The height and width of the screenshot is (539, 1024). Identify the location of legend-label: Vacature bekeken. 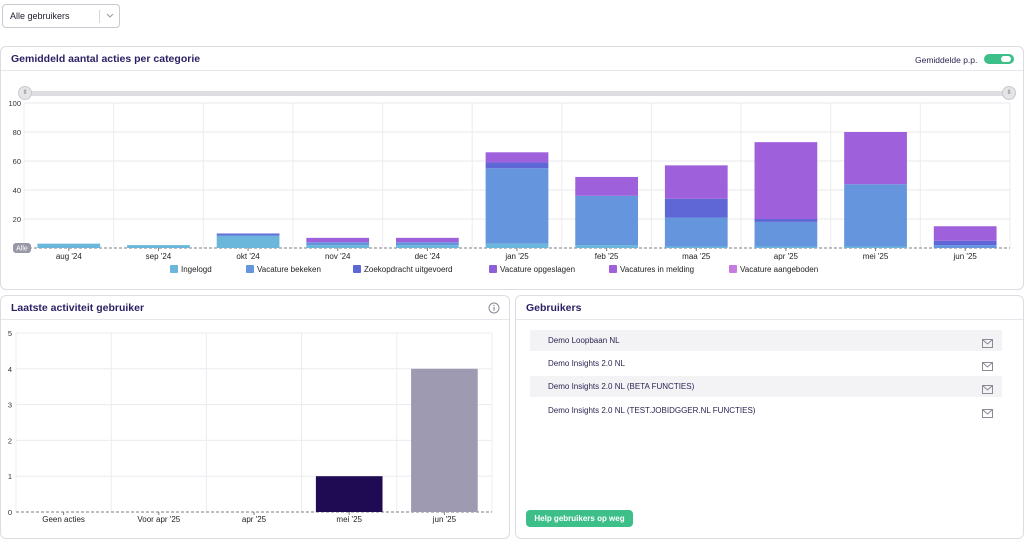
(289, 269).